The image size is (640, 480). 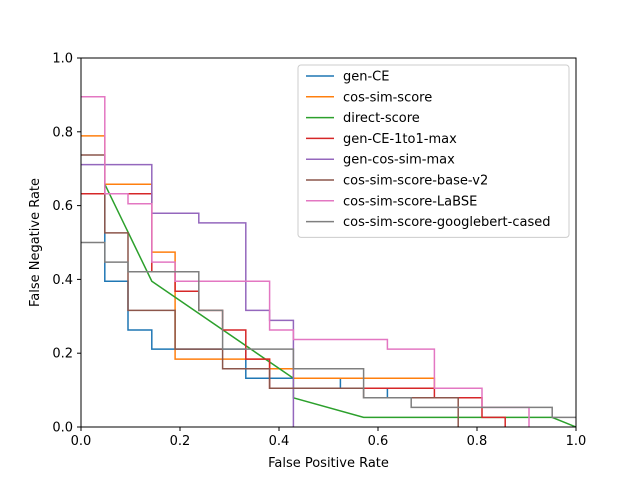 I want to click on x-tick-label-0: 0.0, so click(x=81, y=441).